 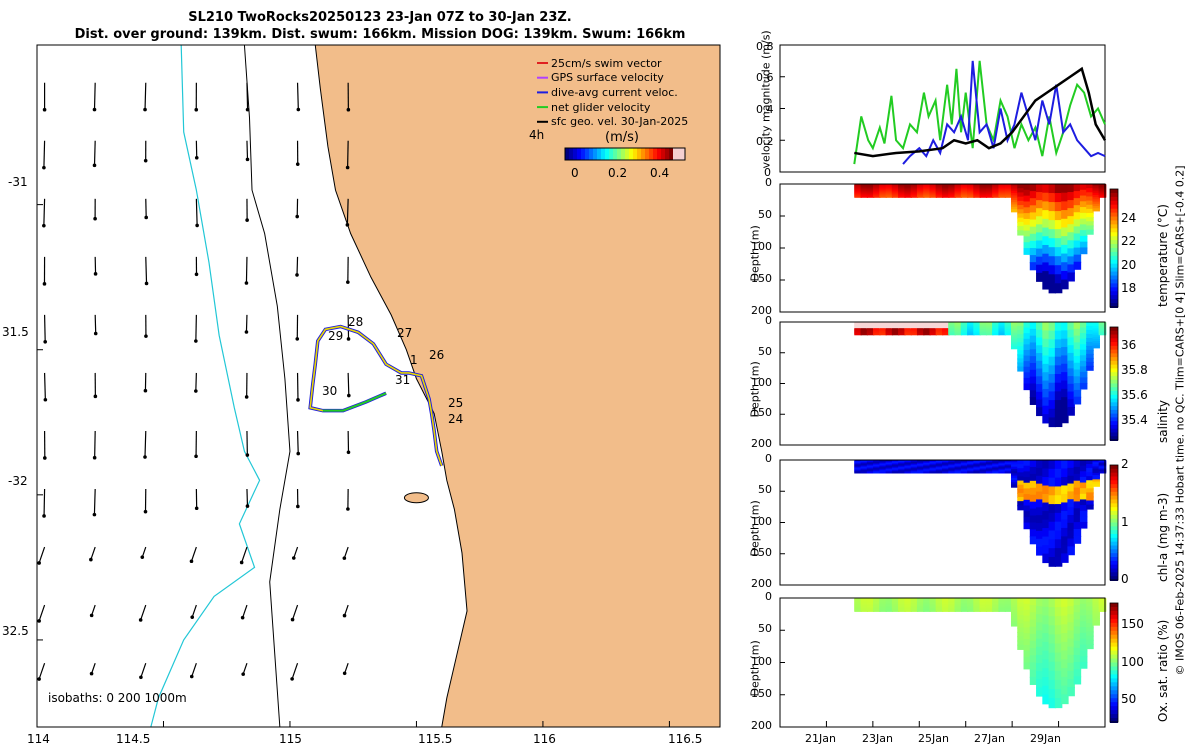 What do you see at coordinates (1114, 641) in the screenshot?
I see `oxygen-cbar-cell` at bounding box center [1114, 641].